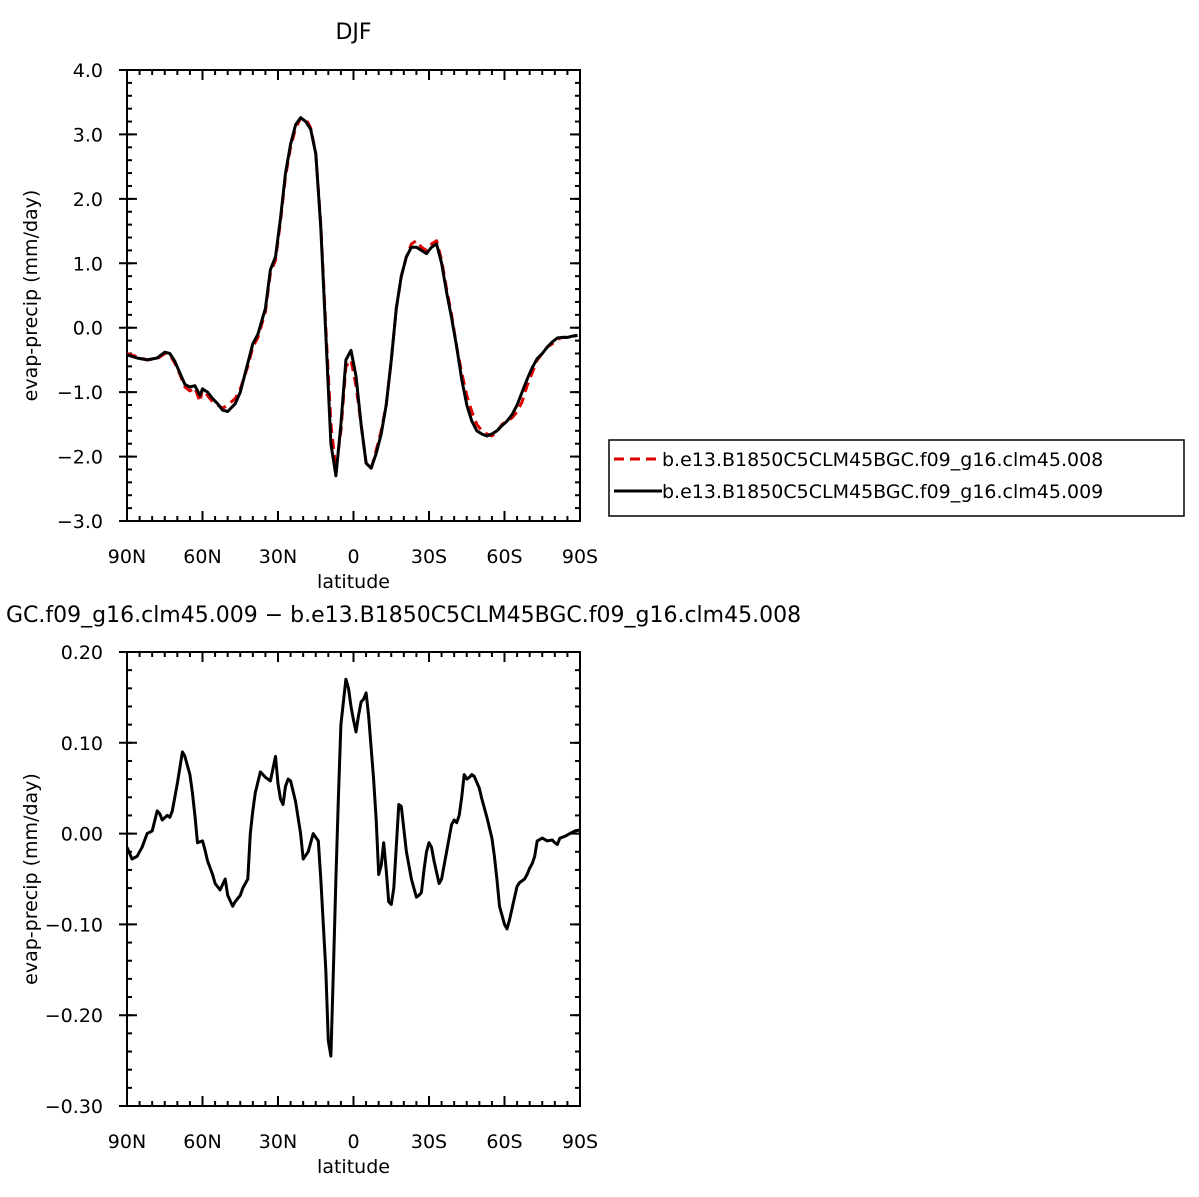 The image size is (1199, 1197). Describe the element at coordinates (74, 925) in the screenshot. I see `panel2-y-tick-label: −0.10` at that location.